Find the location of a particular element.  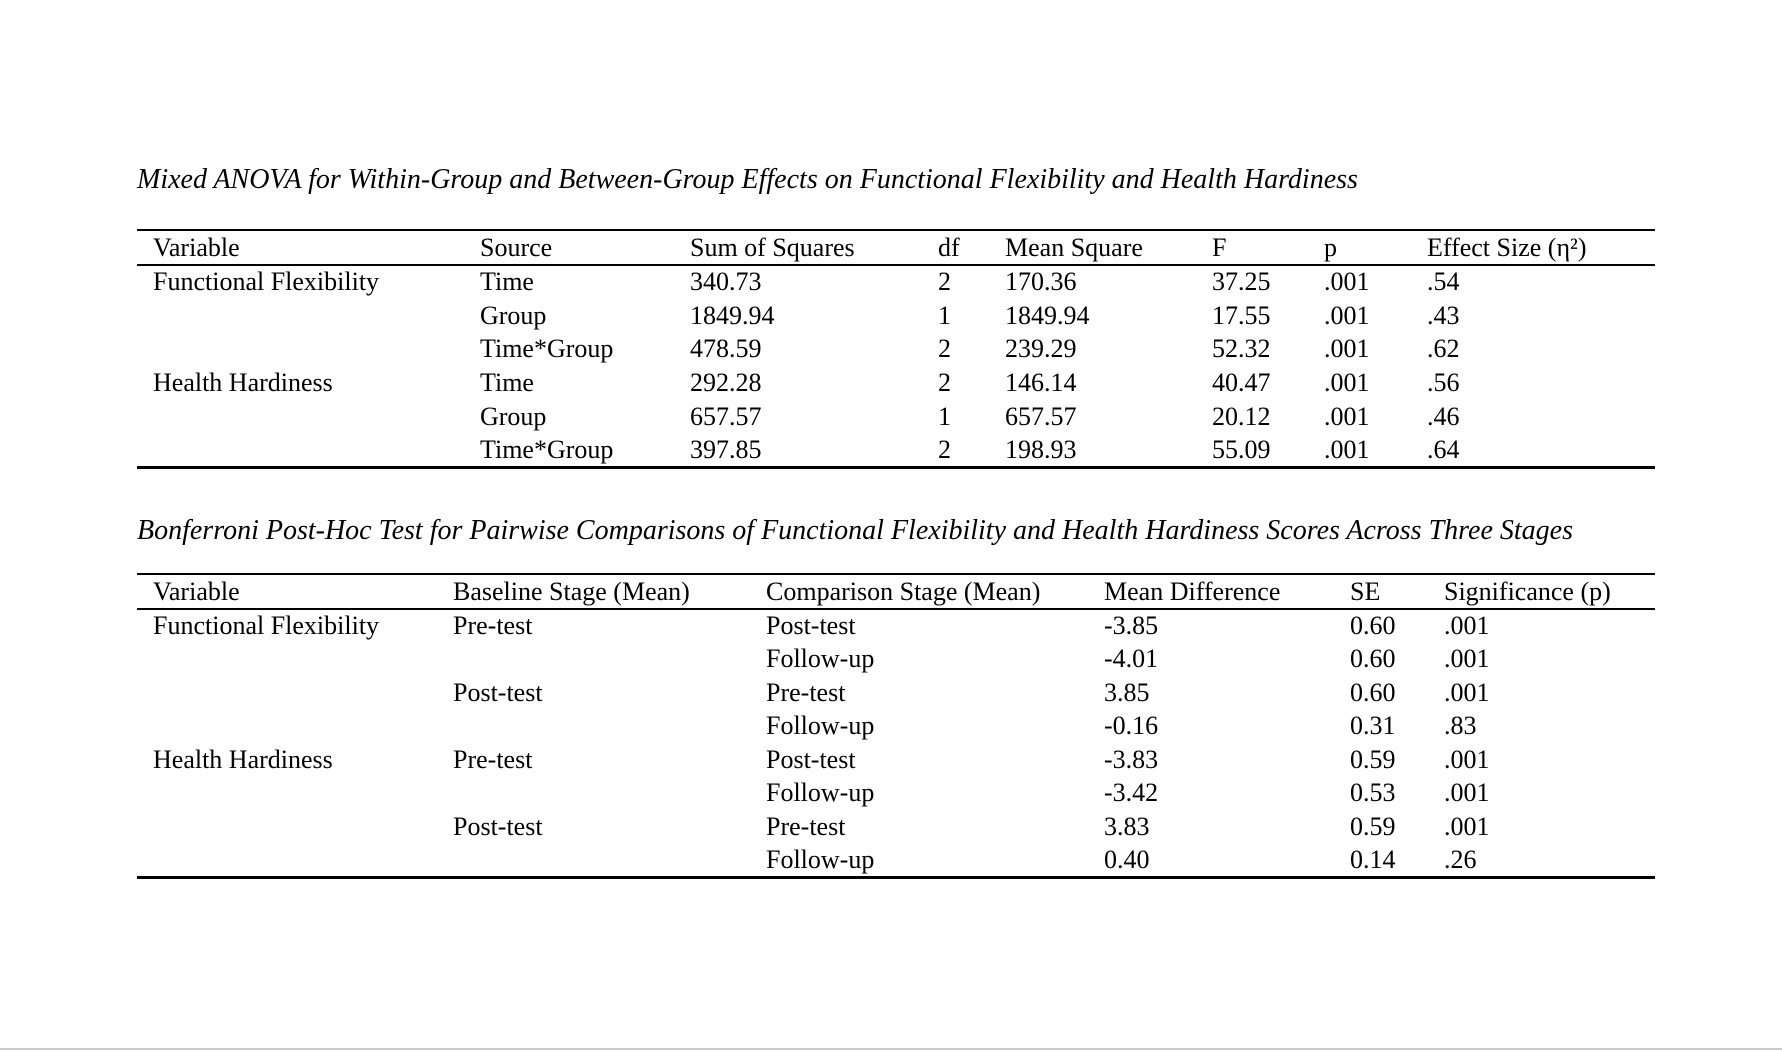

table-row: Follow-up -0.16 0.31 .83 is located at coordinates (896, 727).